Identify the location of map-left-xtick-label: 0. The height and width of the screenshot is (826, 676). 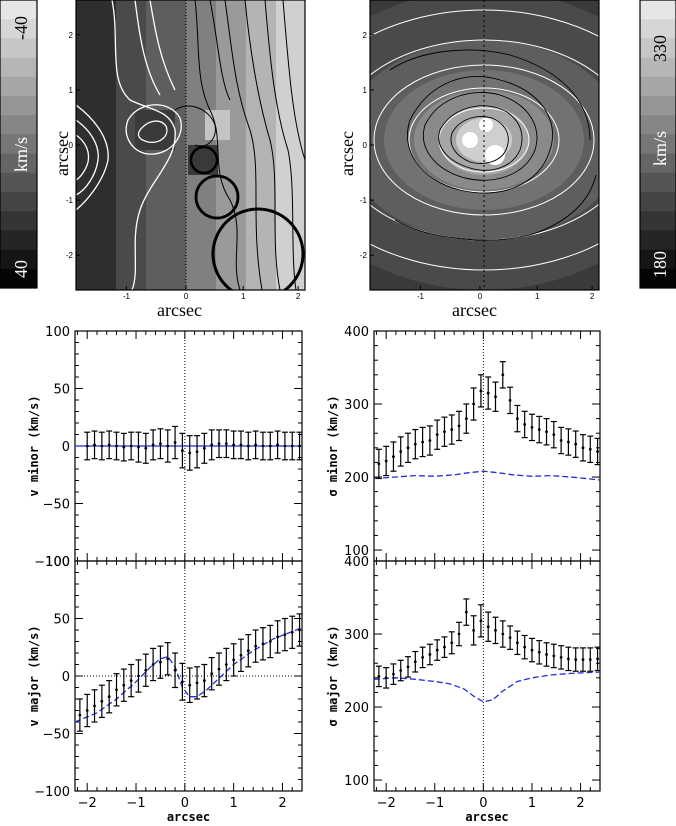
(186, 296).